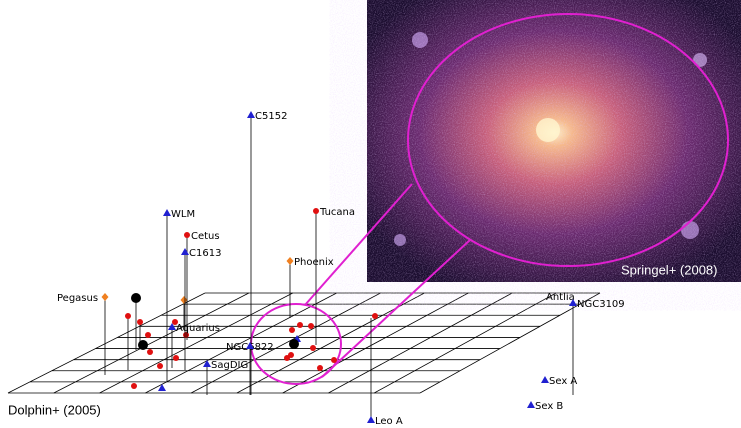 The width and height of the screenshot is (741, 428). What do you see at coordinates (601, 304) in the screenshot?
I see `galaxy-label: NGC3109` at bounding box center [601, 304].